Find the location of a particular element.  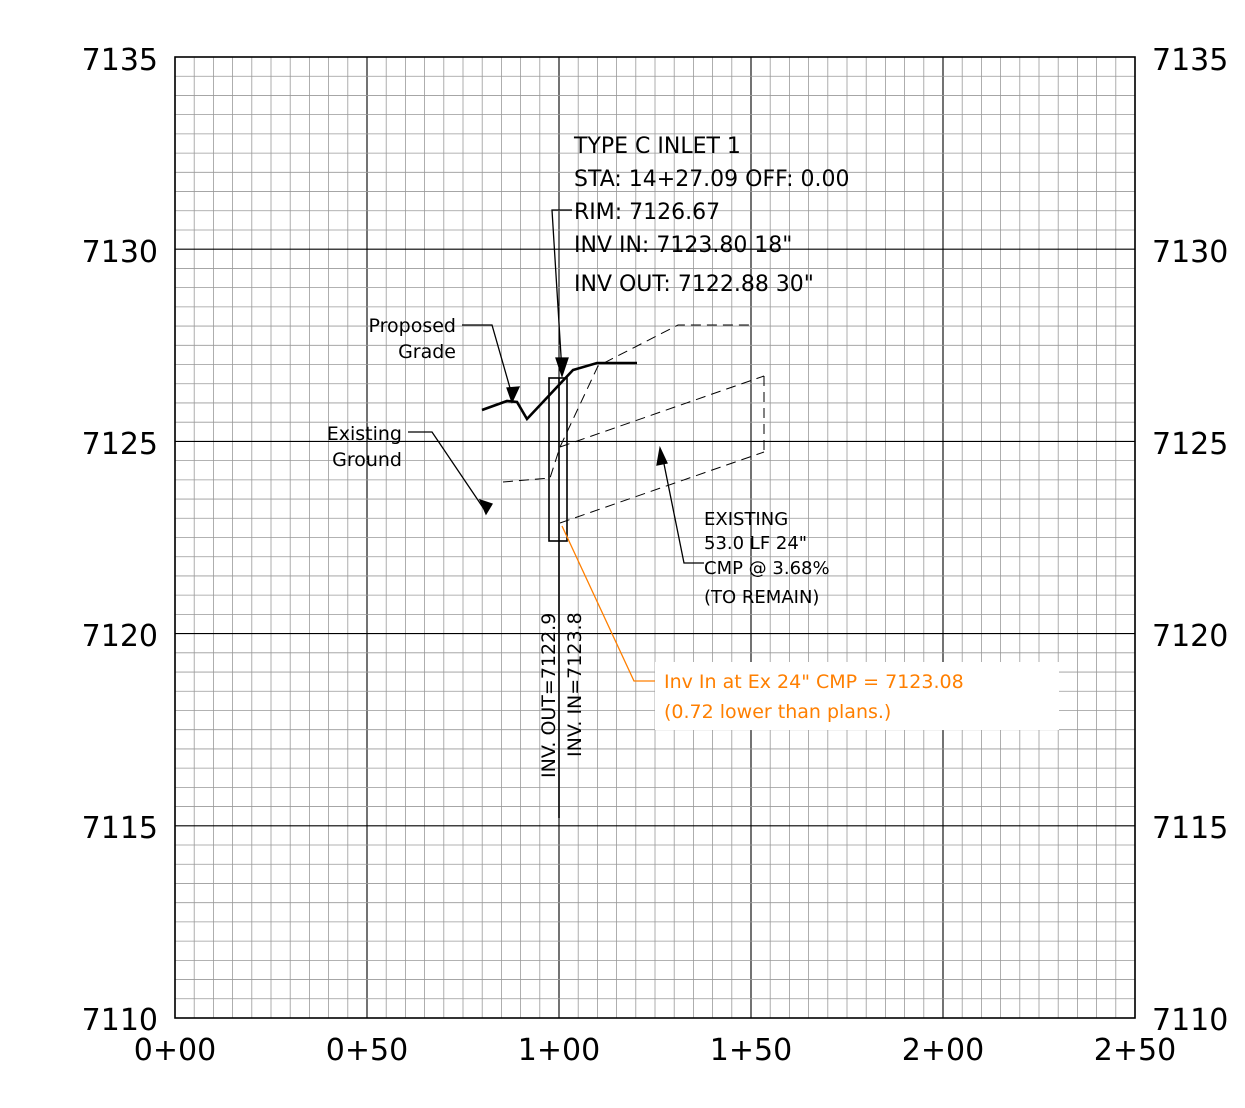

field-note-line2: (0.72 lower than plans.) is located at coordinates (777, 712).